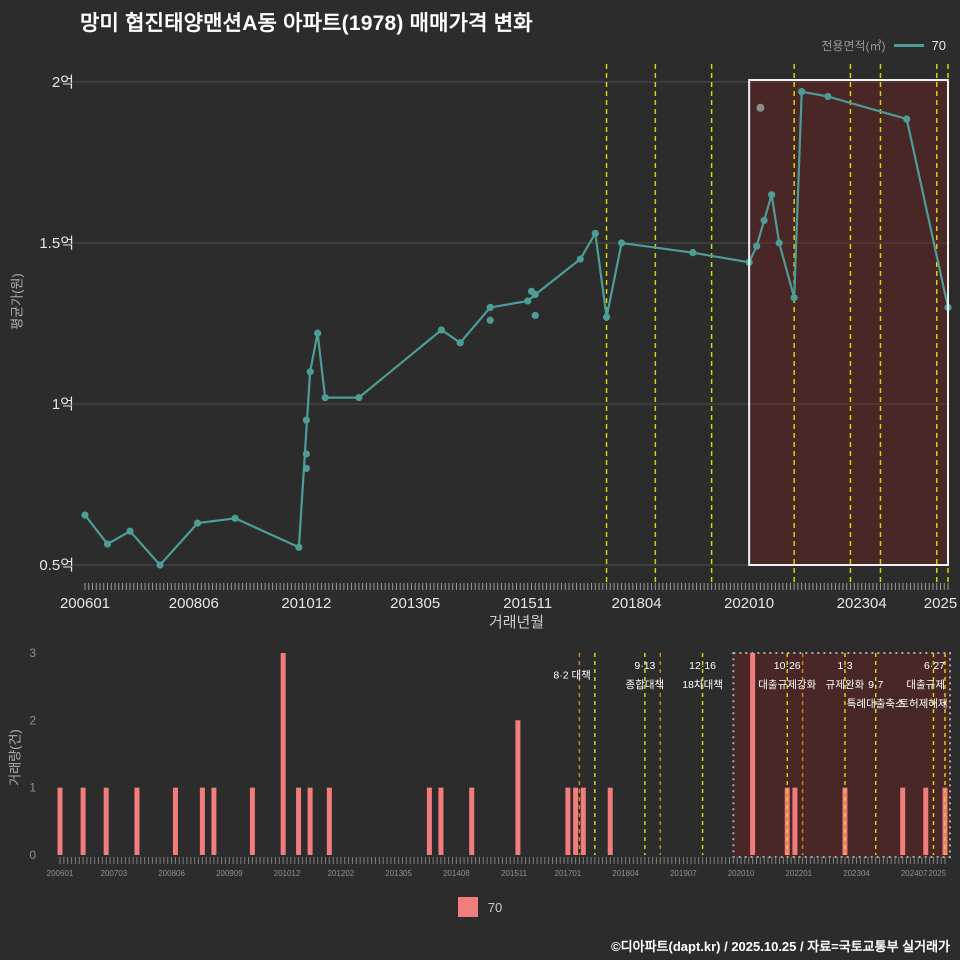 This screenshot has width=960, height=960. I want to click on y-tick-label: 1.5억, so click(56, 243).